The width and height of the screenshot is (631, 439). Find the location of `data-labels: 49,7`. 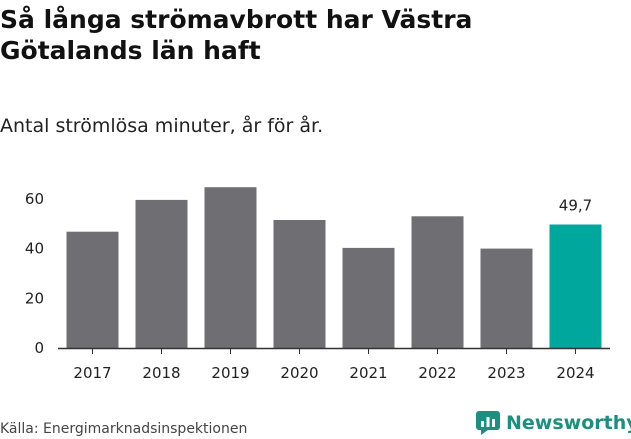

data-labels: 49,7 is located at coordinates (575, 205).